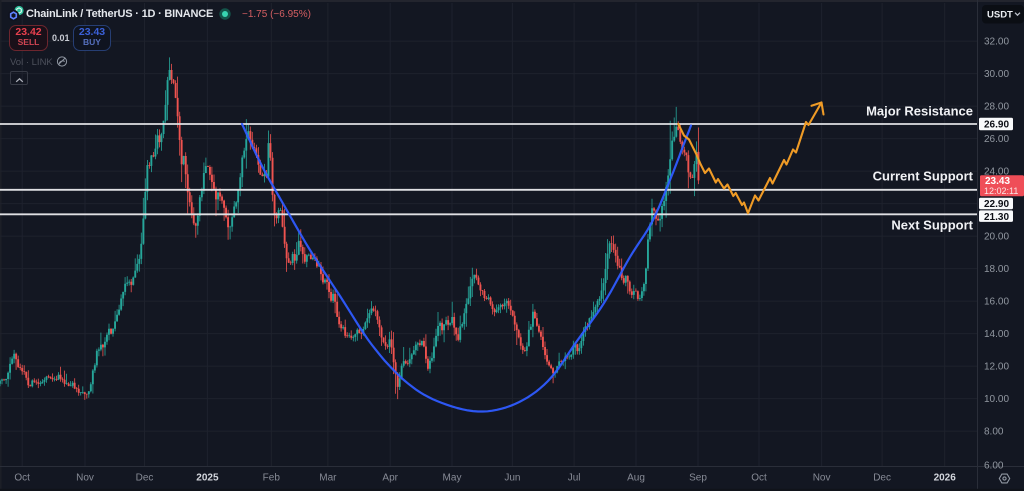 The image size is (1024, 491). I want to click on svg-text: 26.00, so click(996, 139).